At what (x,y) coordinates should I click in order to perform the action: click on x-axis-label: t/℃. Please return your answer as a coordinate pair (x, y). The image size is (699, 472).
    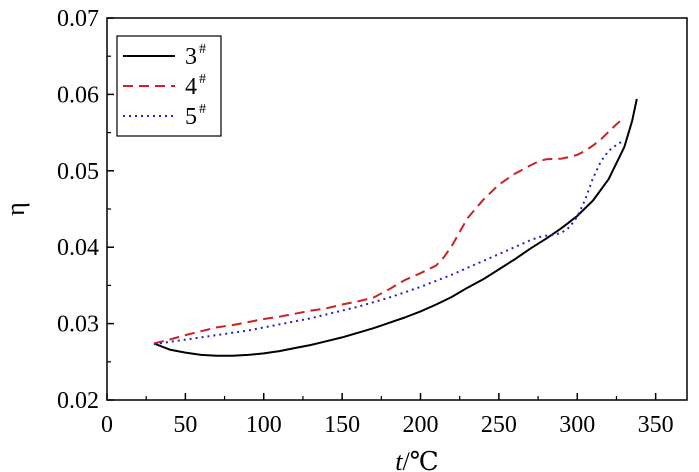
    Looking at the image, I should click on (417, 459).